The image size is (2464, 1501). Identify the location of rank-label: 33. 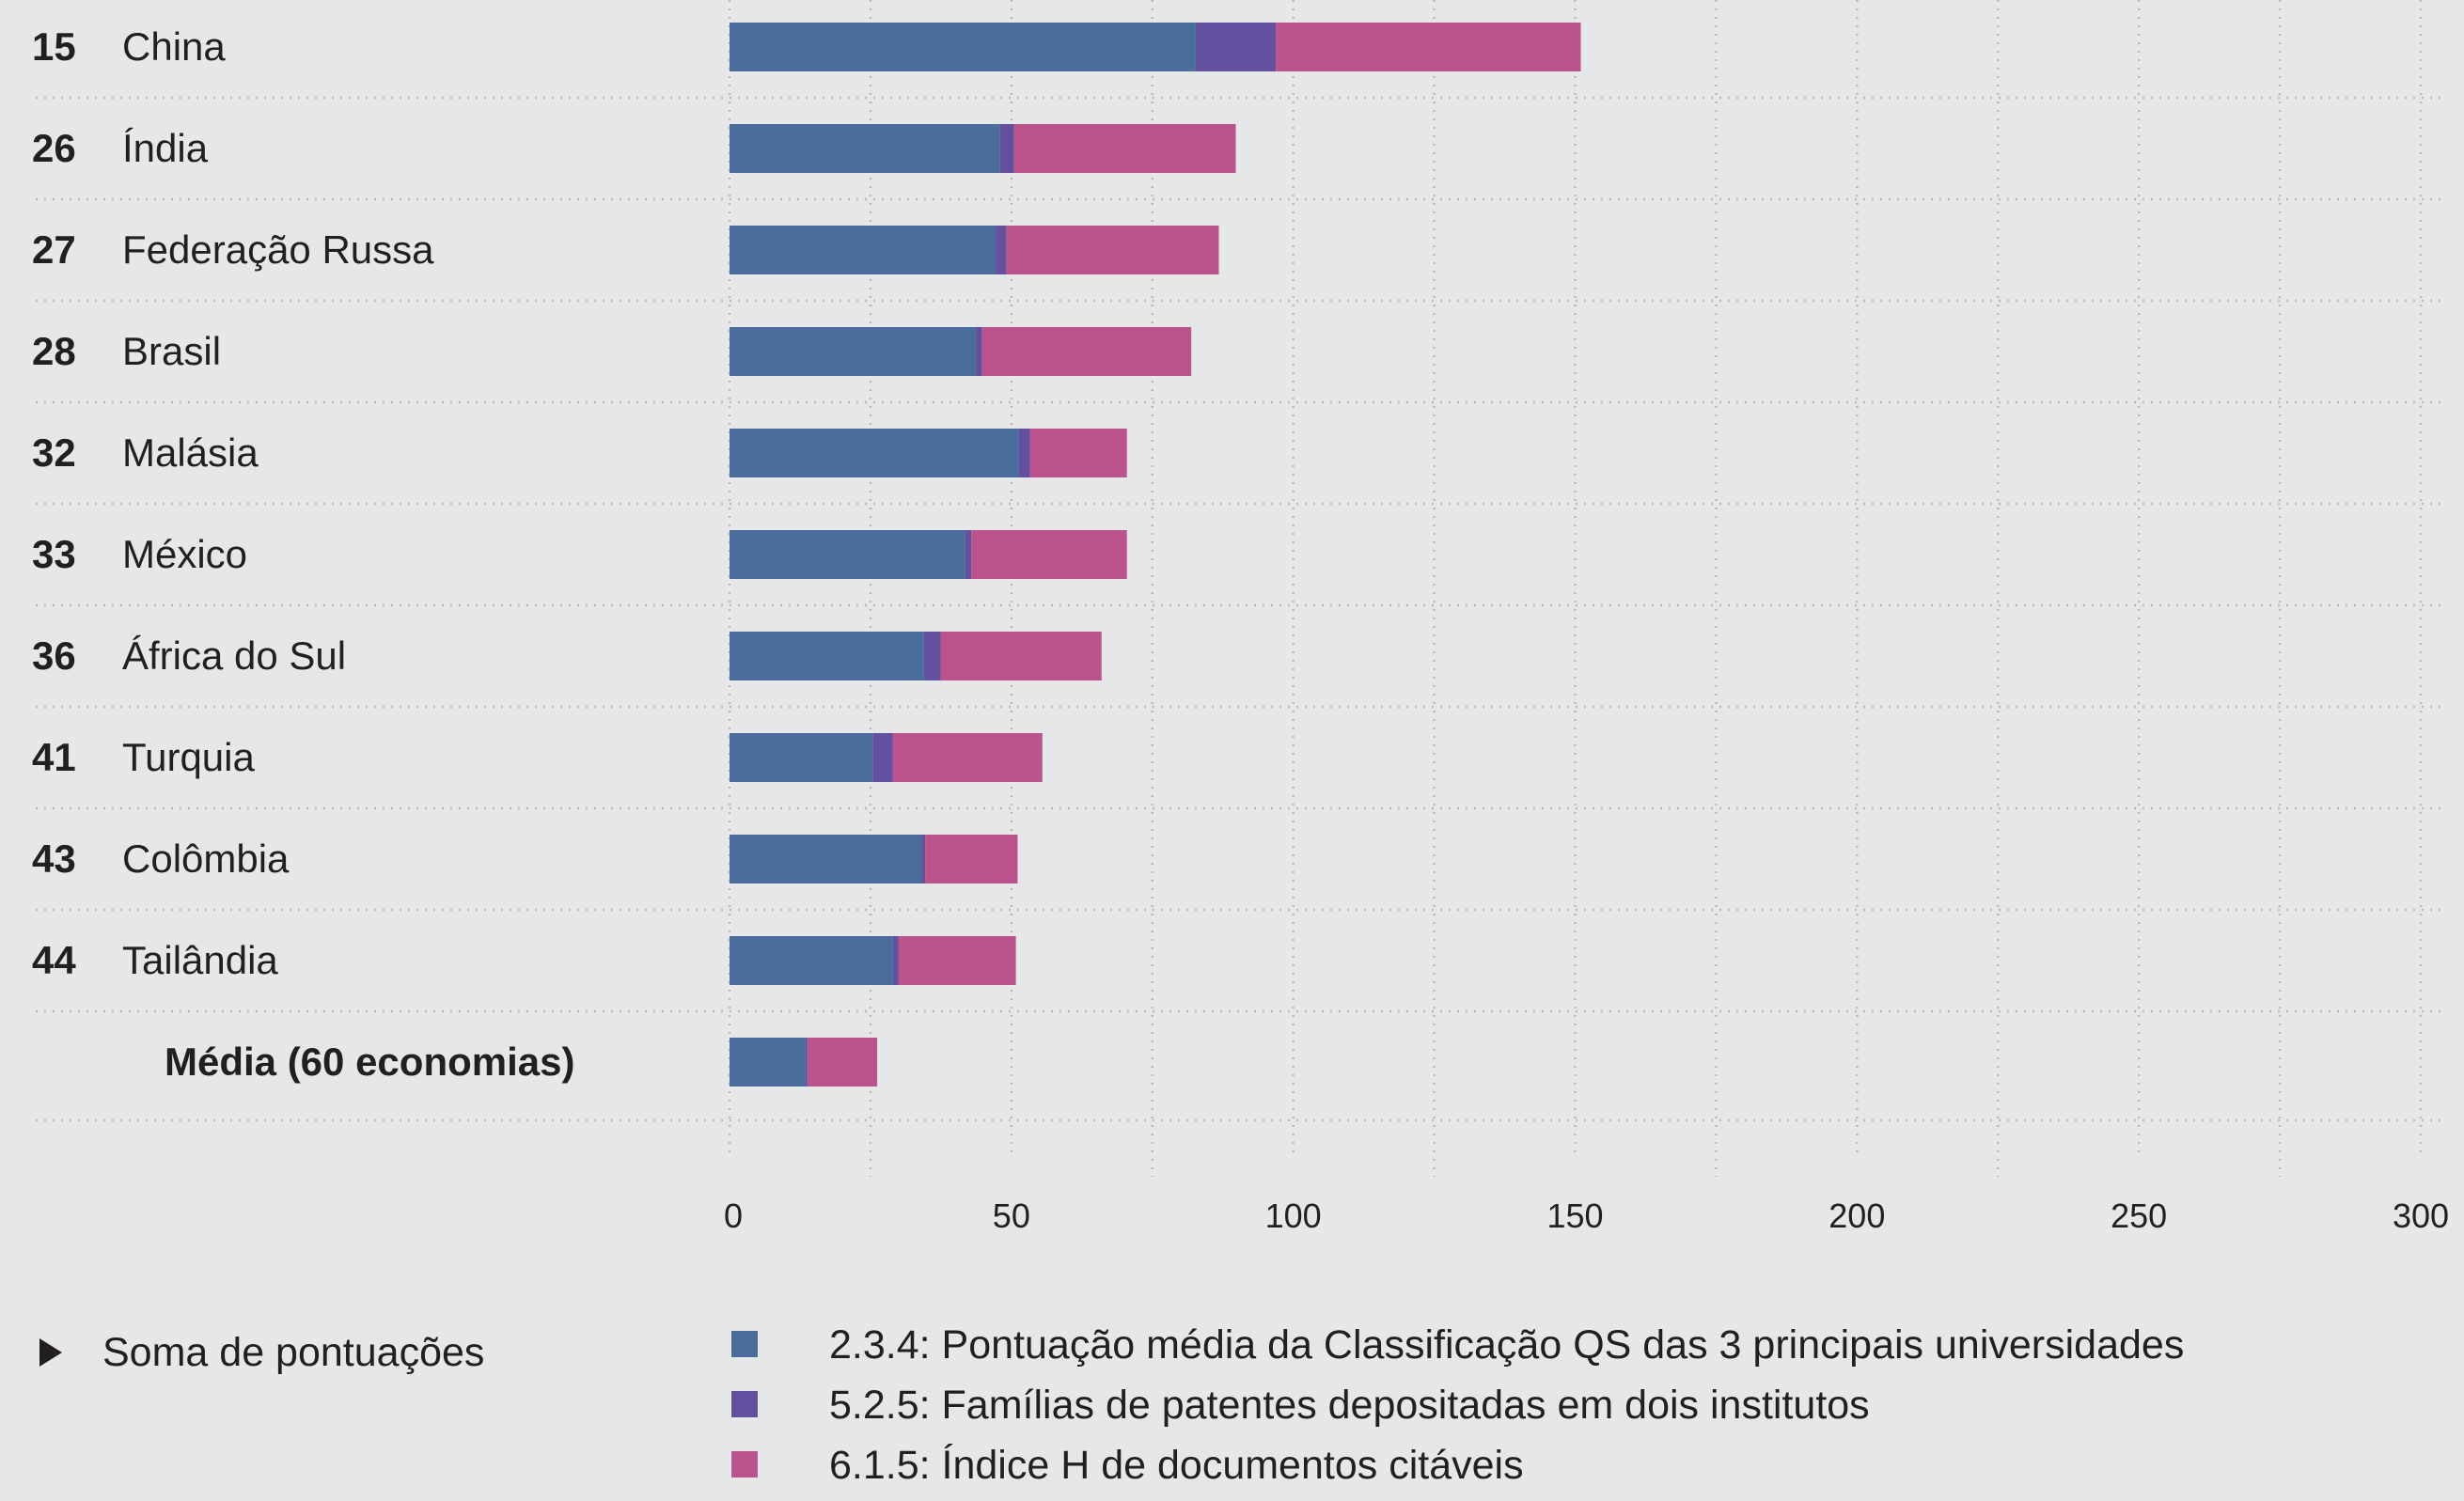
(54, 554).